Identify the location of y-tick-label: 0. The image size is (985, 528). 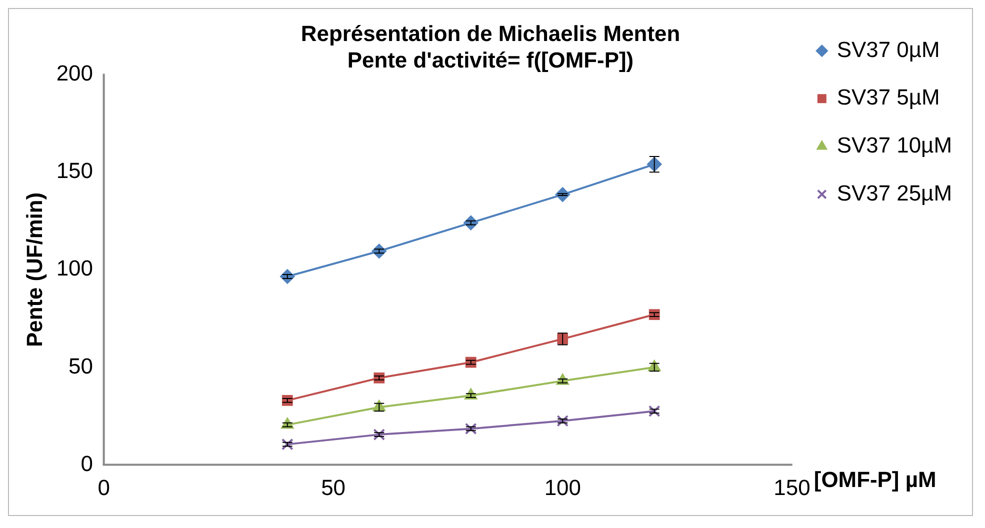
(86, 463).